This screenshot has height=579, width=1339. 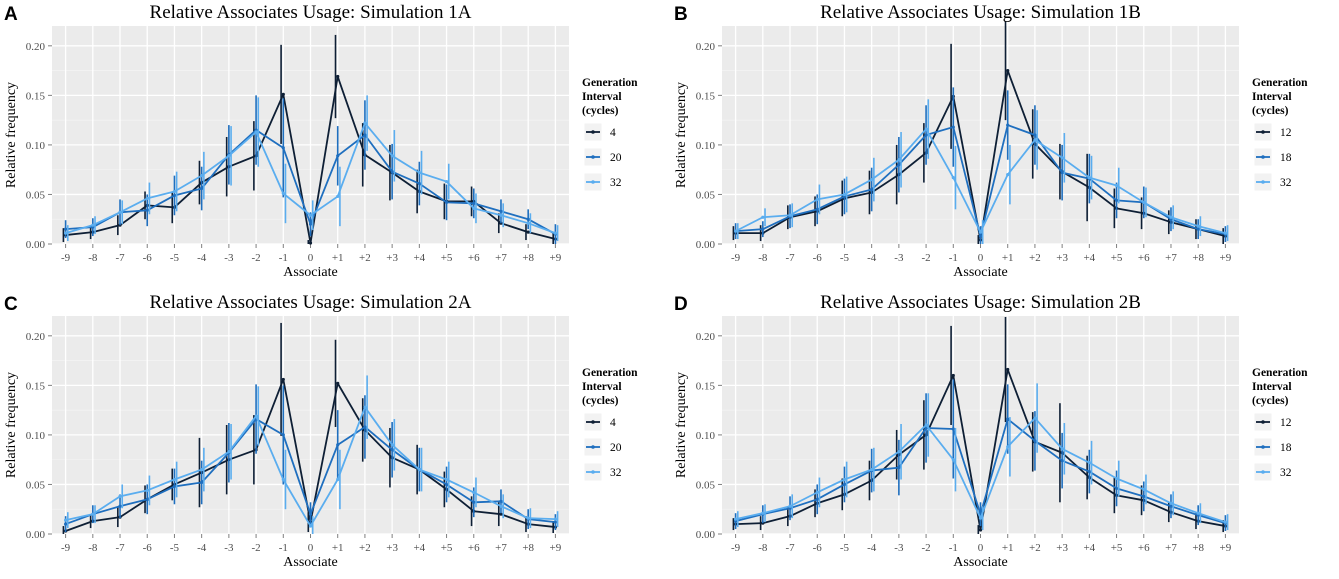 I want to click on legend-label: 18, so click(x=1286, y=158).